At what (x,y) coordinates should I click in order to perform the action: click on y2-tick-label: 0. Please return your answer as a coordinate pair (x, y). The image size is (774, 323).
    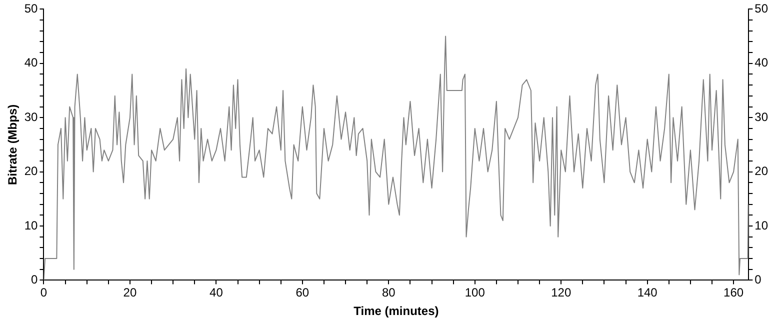
    Looking at the image, I should click on (758, 279).